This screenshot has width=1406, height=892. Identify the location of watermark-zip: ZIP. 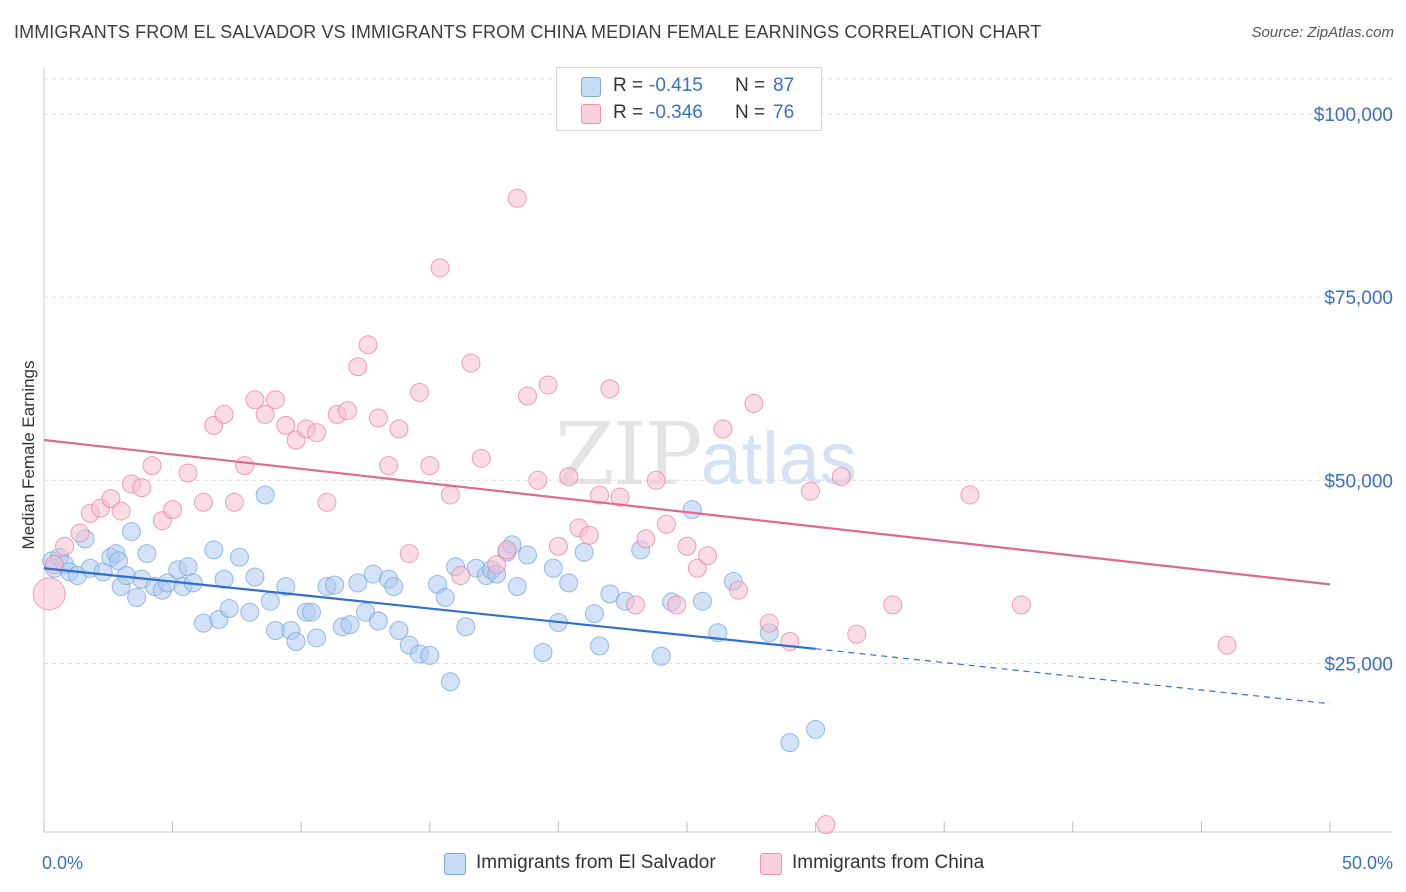
(629, 455).